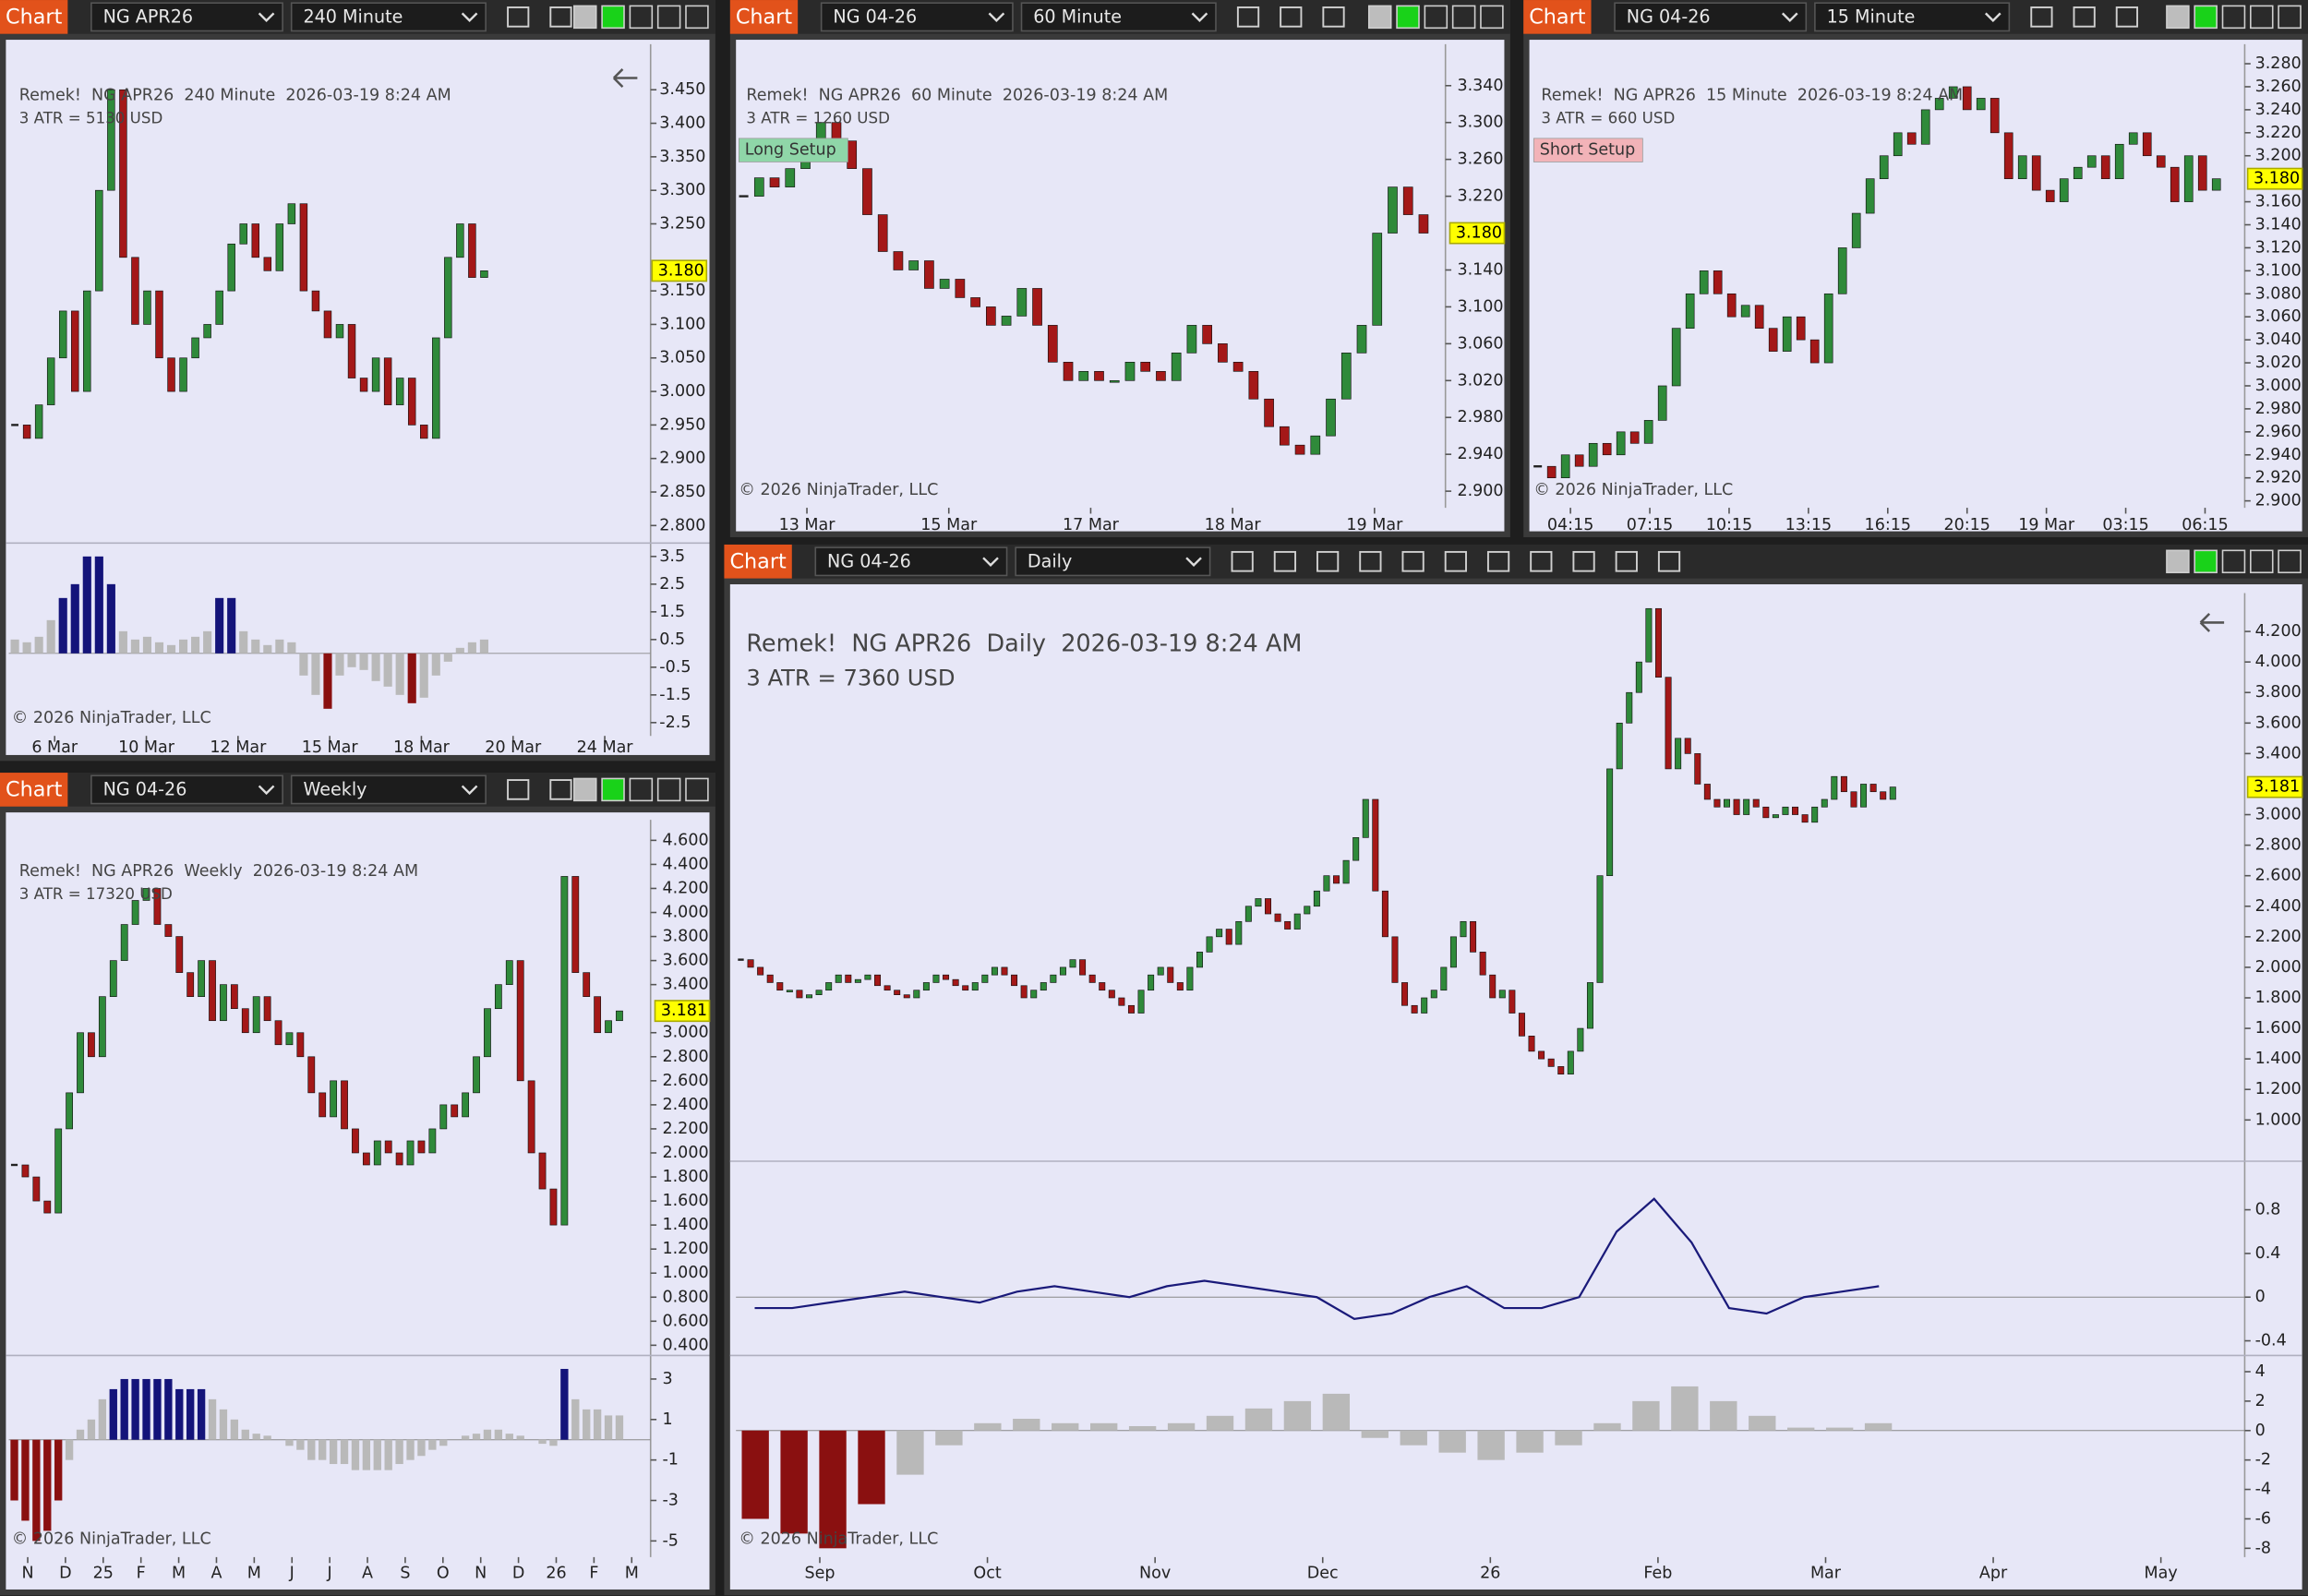  Describe the element at coordinates (111, 1539) in the screenshot. I see `copyright: © 2026 NinjaTrader, LLC` at that location.